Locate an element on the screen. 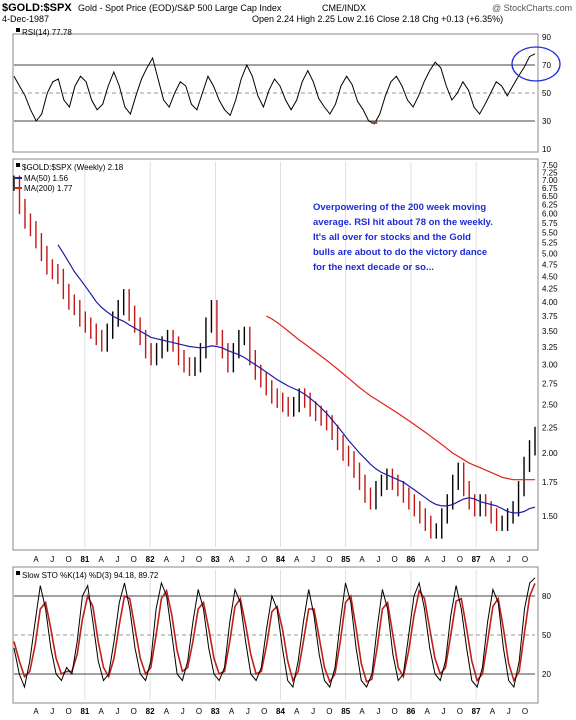  chart-exchange: CME/INDX is located at coordinates (344, 8).